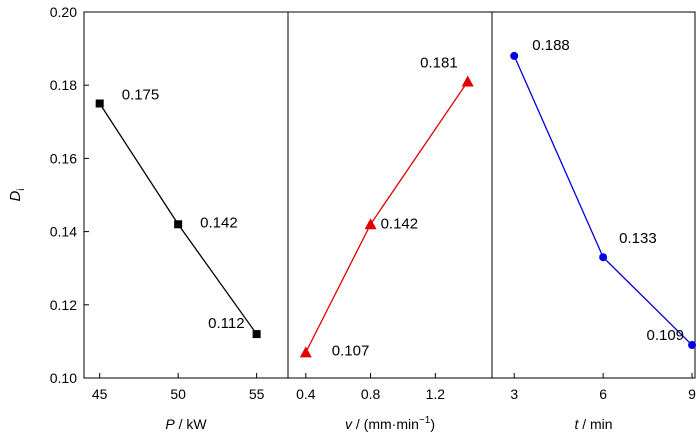 The height and width of the screenshot is (443, 700). What do you see at coordinates (63, 85) in the screenshot?
I see `y-tick-label: 0.18` at bounding box center [63, 85].